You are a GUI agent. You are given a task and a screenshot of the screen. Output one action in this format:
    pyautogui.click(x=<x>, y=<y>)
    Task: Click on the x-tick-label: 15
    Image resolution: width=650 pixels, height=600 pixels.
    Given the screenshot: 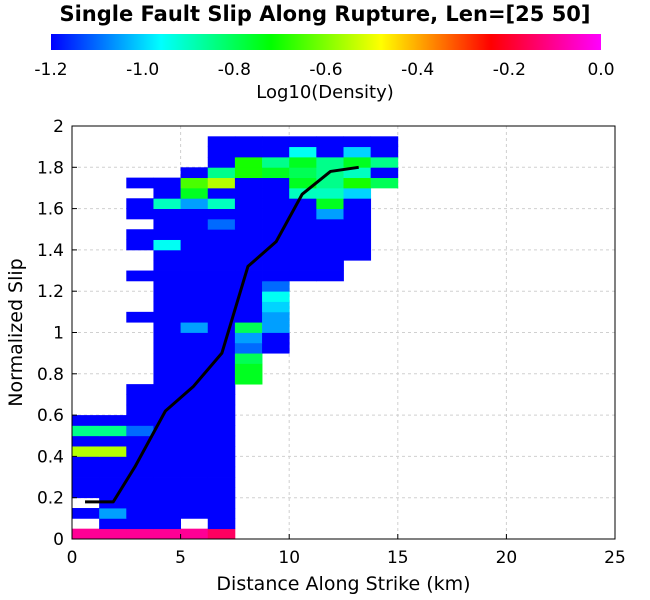 What is the action you would take?
    pyautogui.click(x=398, y=558)
    